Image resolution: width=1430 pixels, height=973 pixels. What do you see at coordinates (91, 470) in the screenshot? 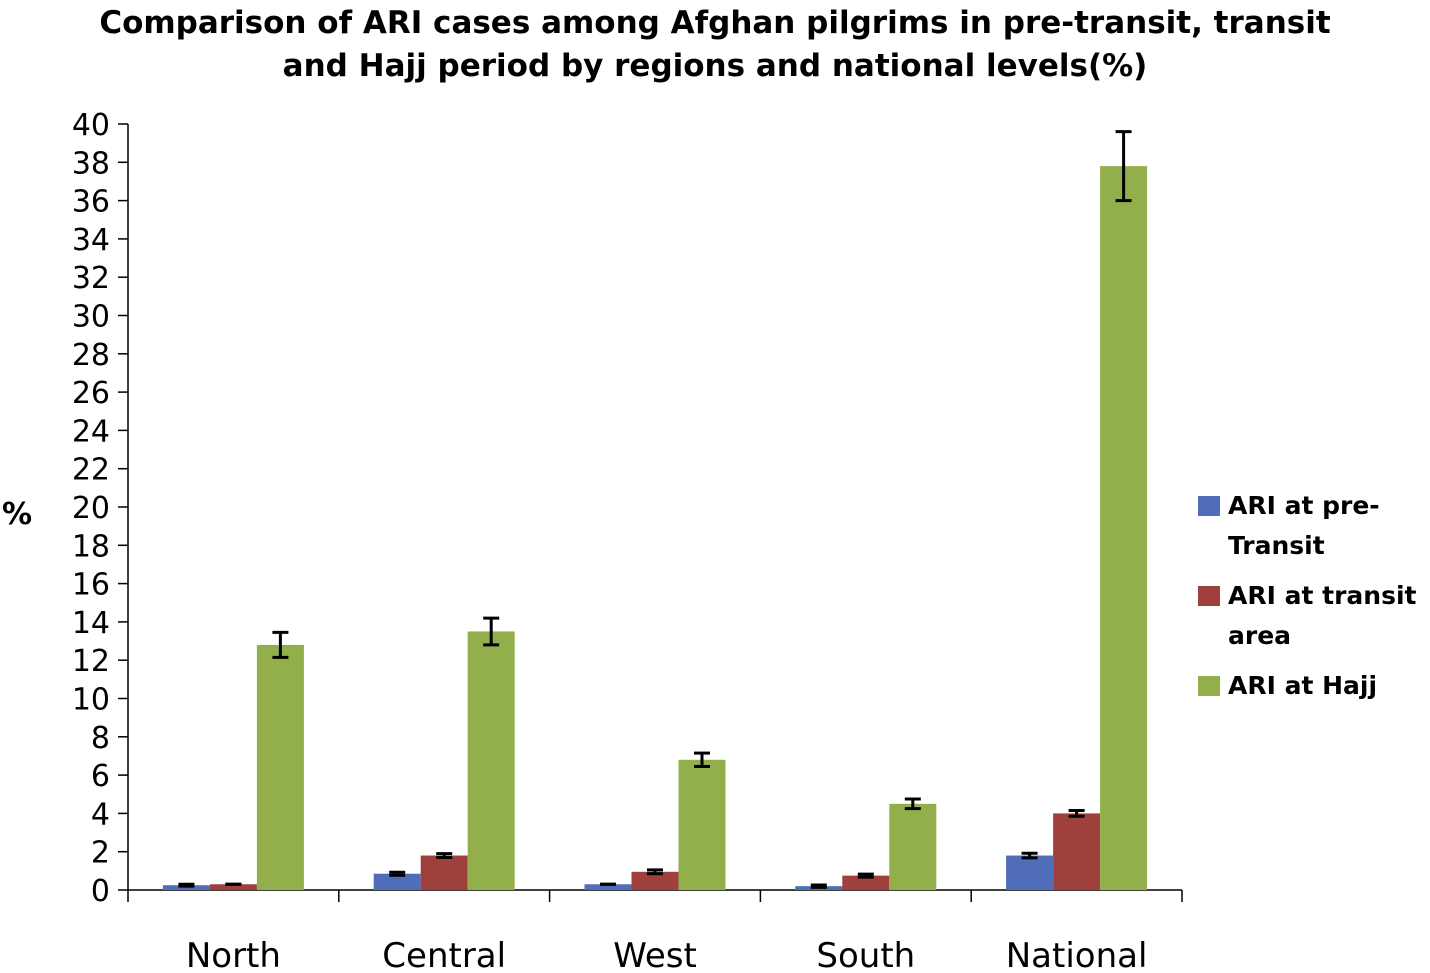
I see `y-tick-label: 22` at bounding box center [91, 470].